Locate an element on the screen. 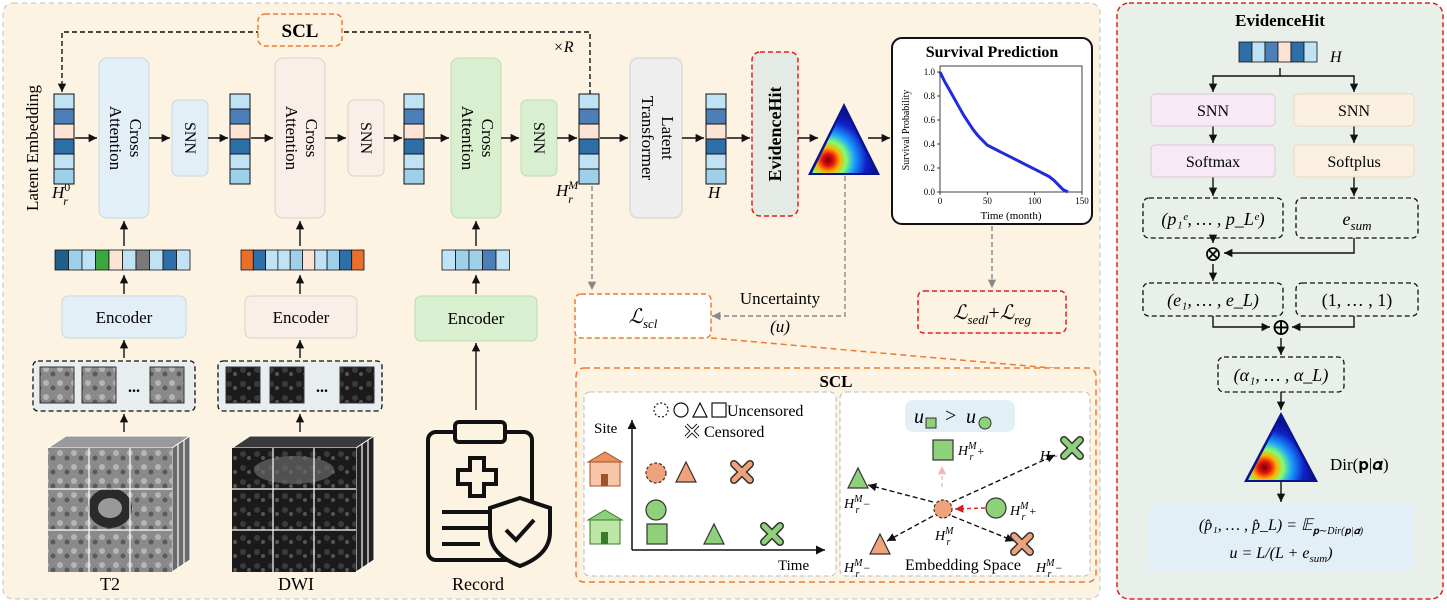 The height and width of the screenshot is (608, 1447). formula-box is located at coordinates (1281, 538).